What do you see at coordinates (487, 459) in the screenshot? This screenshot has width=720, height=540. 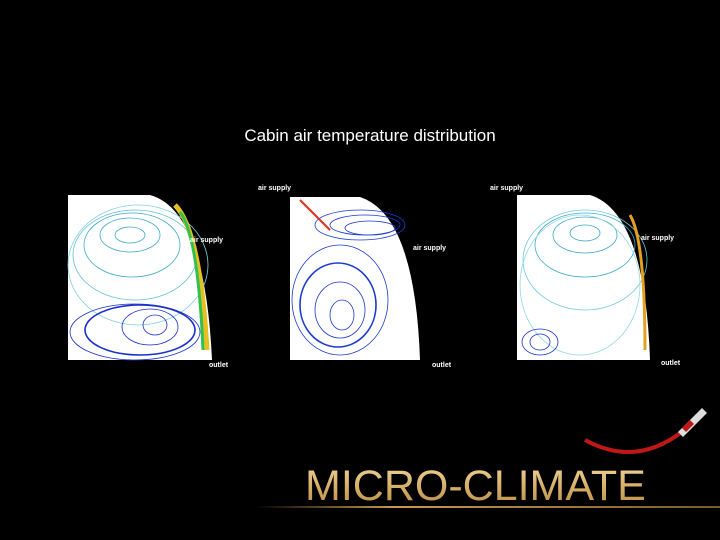 I see `logo: MICRO-CLIMATE` at bounding box center [487, 459].